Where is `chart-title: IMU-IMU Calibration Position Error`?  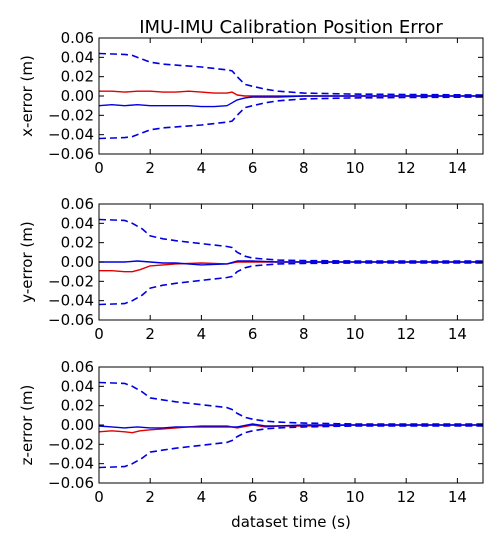
chart-title: IMU-IMU Calibration Position Error is located at coordinates (291, 27).